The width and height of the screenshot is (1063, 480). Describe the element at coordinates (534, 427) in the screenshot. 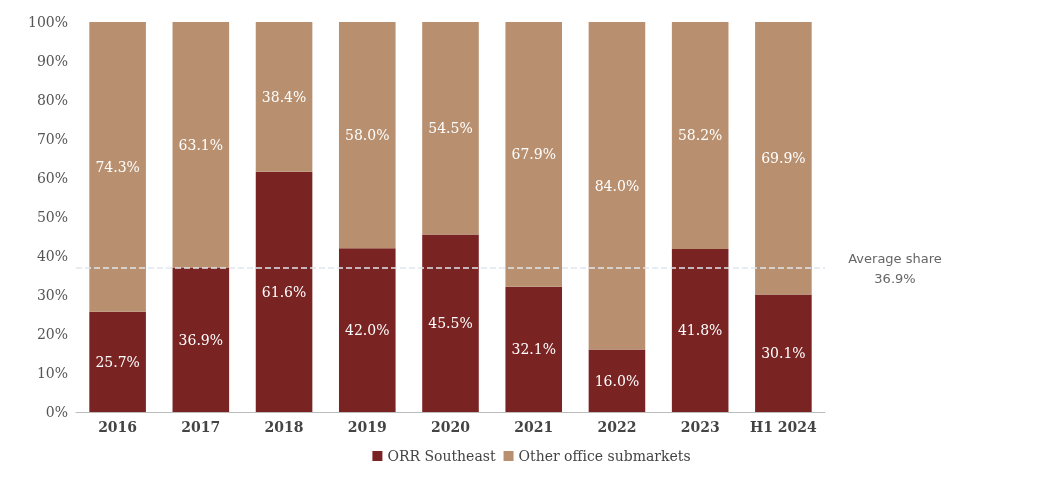

I see `x-tick-label: 2021` at that location.